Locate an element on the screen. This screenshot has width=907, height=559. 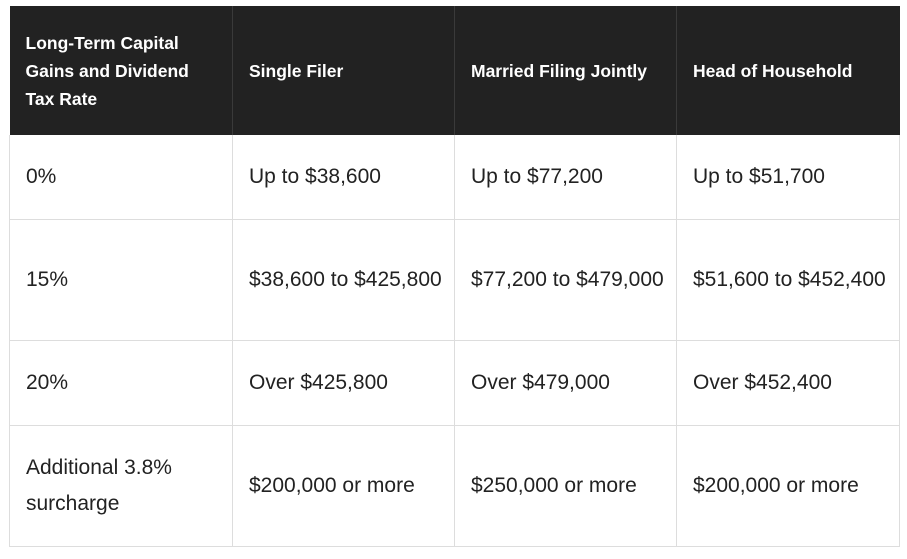
cell-rate: 15% is located at coordinates (121, 280).